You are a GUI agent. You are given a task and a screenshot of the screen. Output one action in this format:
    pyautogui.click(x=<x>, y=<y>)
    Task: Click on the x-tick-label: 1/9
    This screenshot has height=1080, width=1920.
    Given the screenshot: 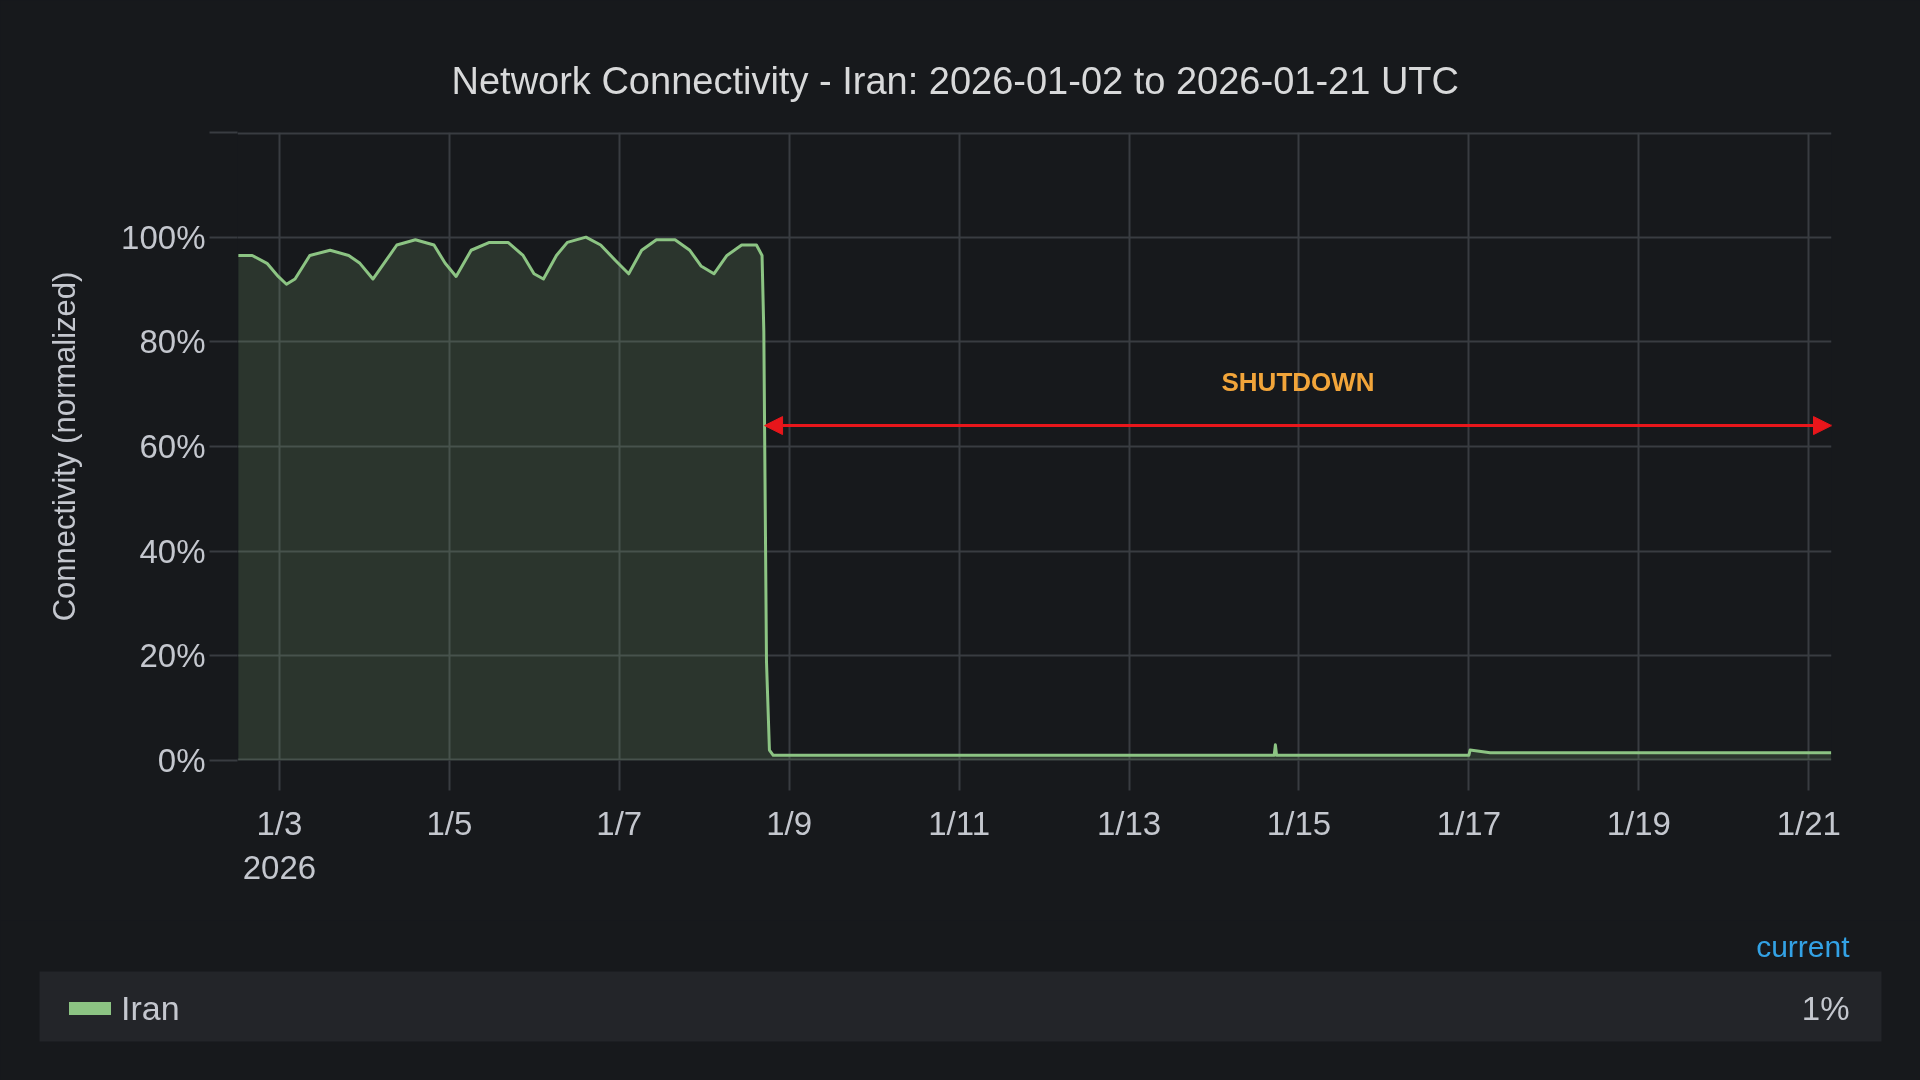 What is the action you would take?
    pyautogui.click(x=789, y=823)
    